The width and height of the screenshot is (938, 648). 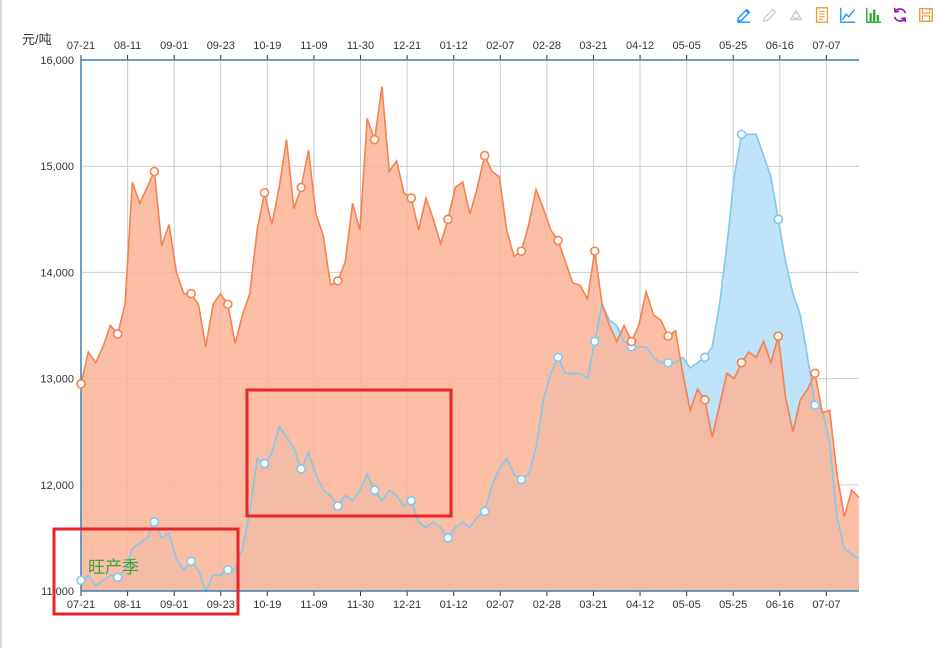 What do you see at coordinates (113, 567) in the screenshot?
I see `season-annotation: 旺产季` at bounding box center [113, 567].